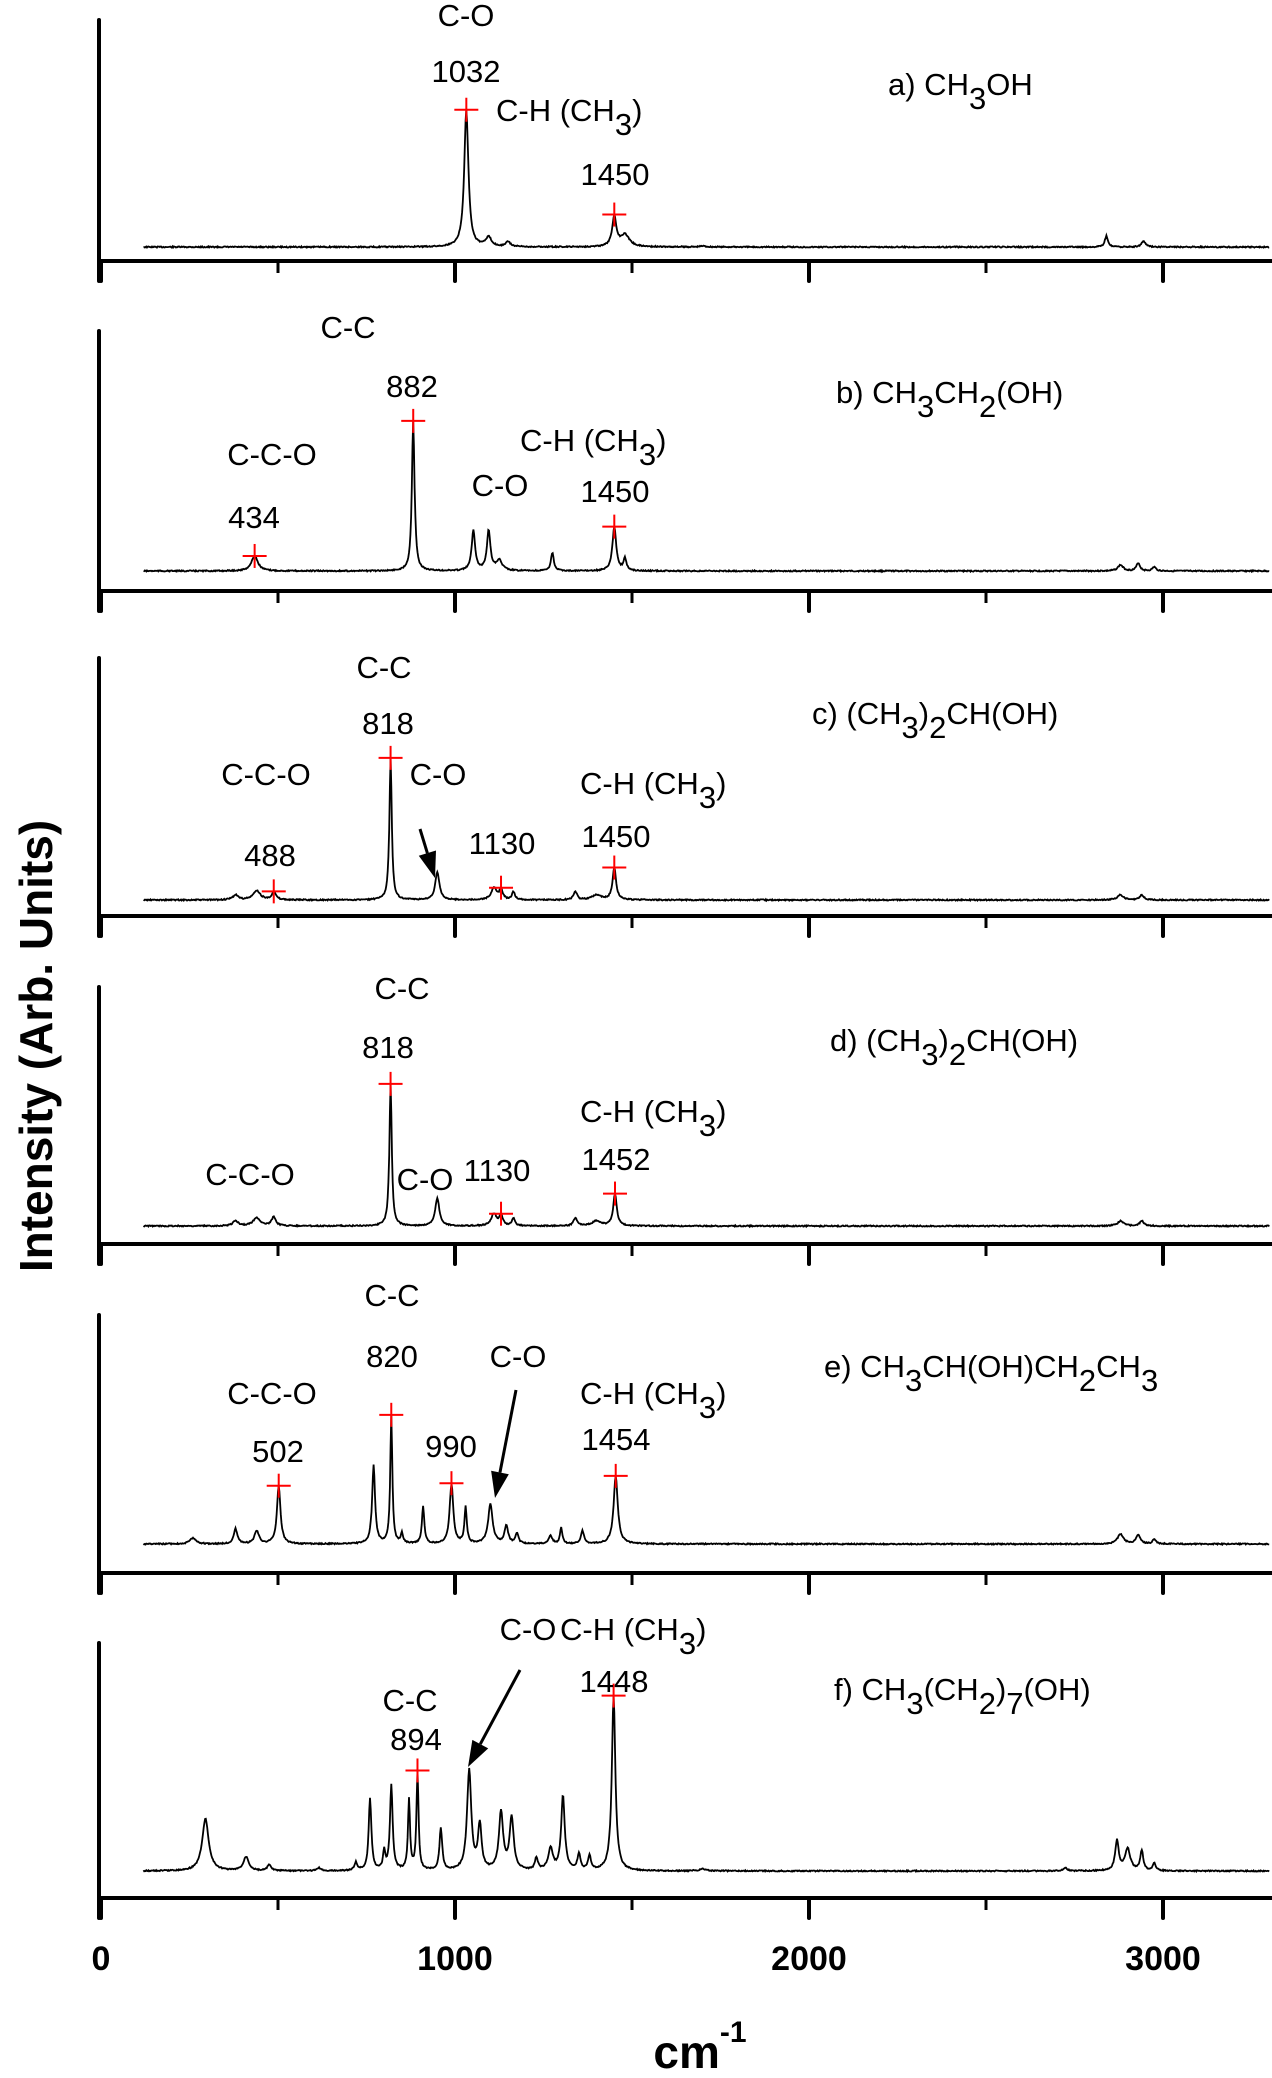 Image resolution: width=1272 pixels, height=2078 pixels. Describe the element at coordinates (270, 855) in the screenshot. I see `peak-annotation: 488` at that location.